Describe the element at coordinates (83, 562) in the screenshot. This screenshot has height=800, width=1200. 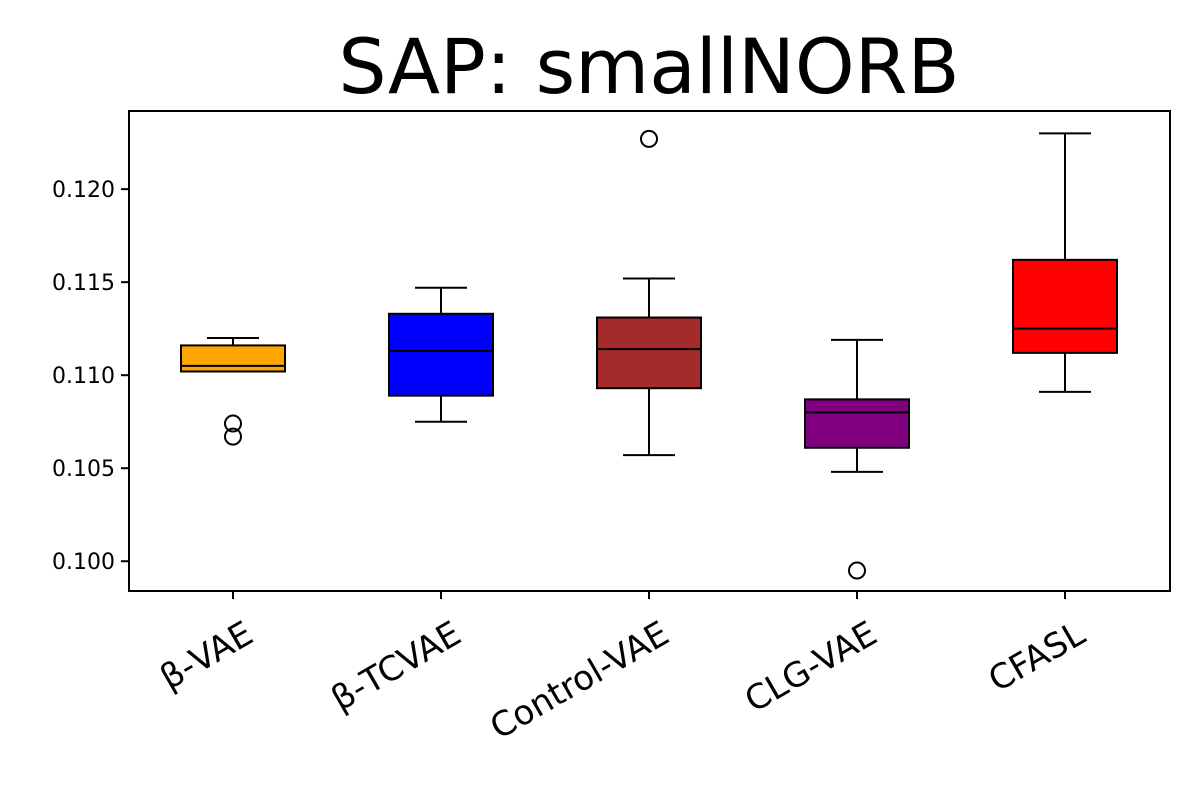
I see `y-tick-label: 0.100` at that location.